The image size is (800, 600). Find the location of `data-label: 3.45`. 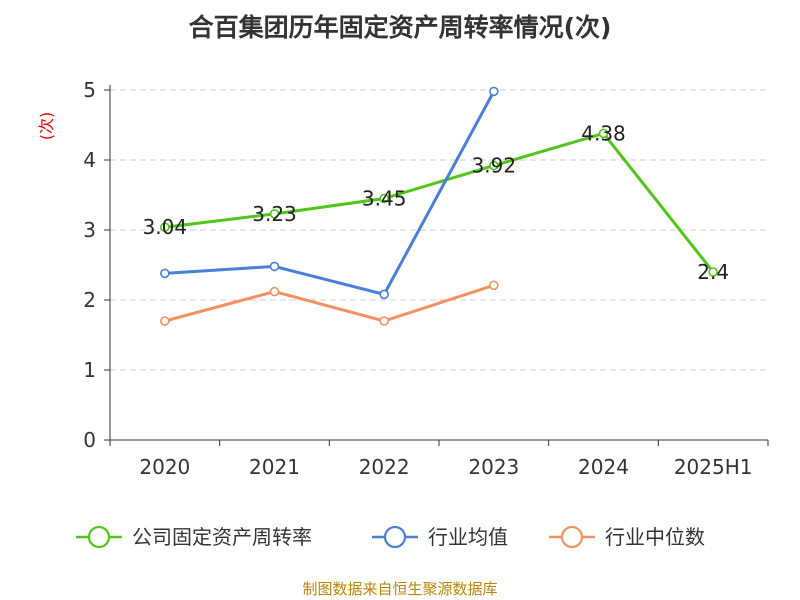

data-label: 3.45 is located at coordinates (384, 199).